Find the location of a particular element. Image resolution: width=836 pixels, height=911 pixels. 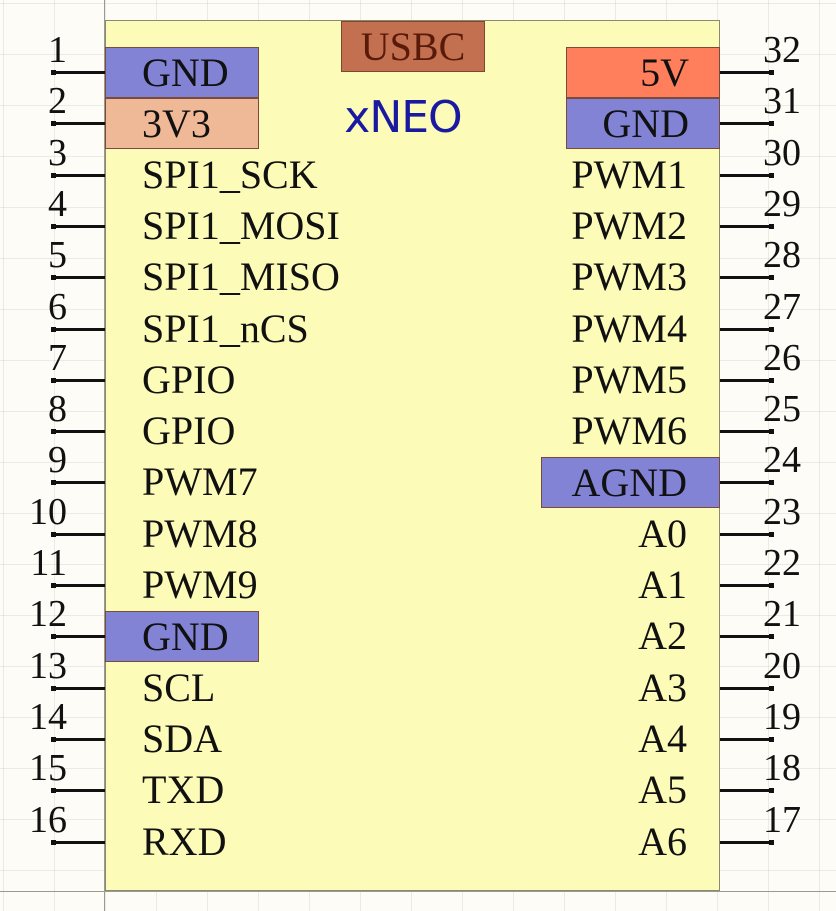

pin-label: PWM3 is located at coordinates (629, 276).